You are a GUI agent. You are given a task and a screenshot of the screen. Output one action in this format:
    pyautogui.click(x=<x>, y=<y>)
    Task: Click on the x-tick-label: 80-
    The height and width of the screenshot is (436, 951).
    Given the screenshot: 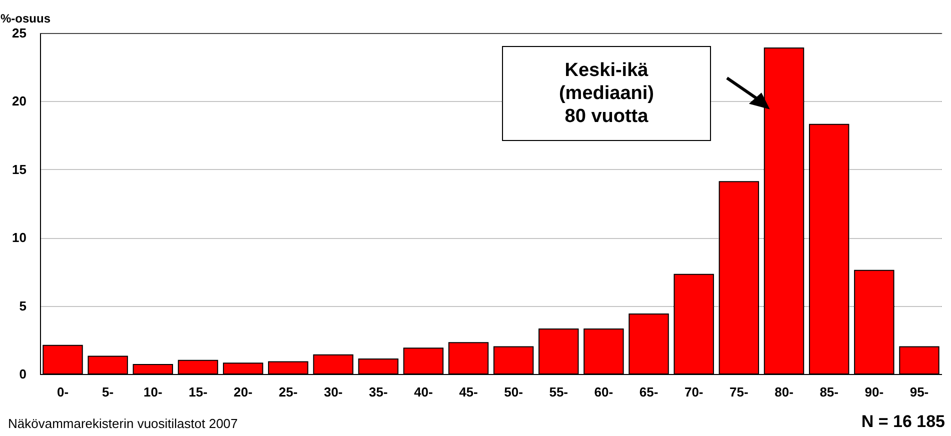 What is the action you would take?
    pyautogui.click(x=784, y=392)
    